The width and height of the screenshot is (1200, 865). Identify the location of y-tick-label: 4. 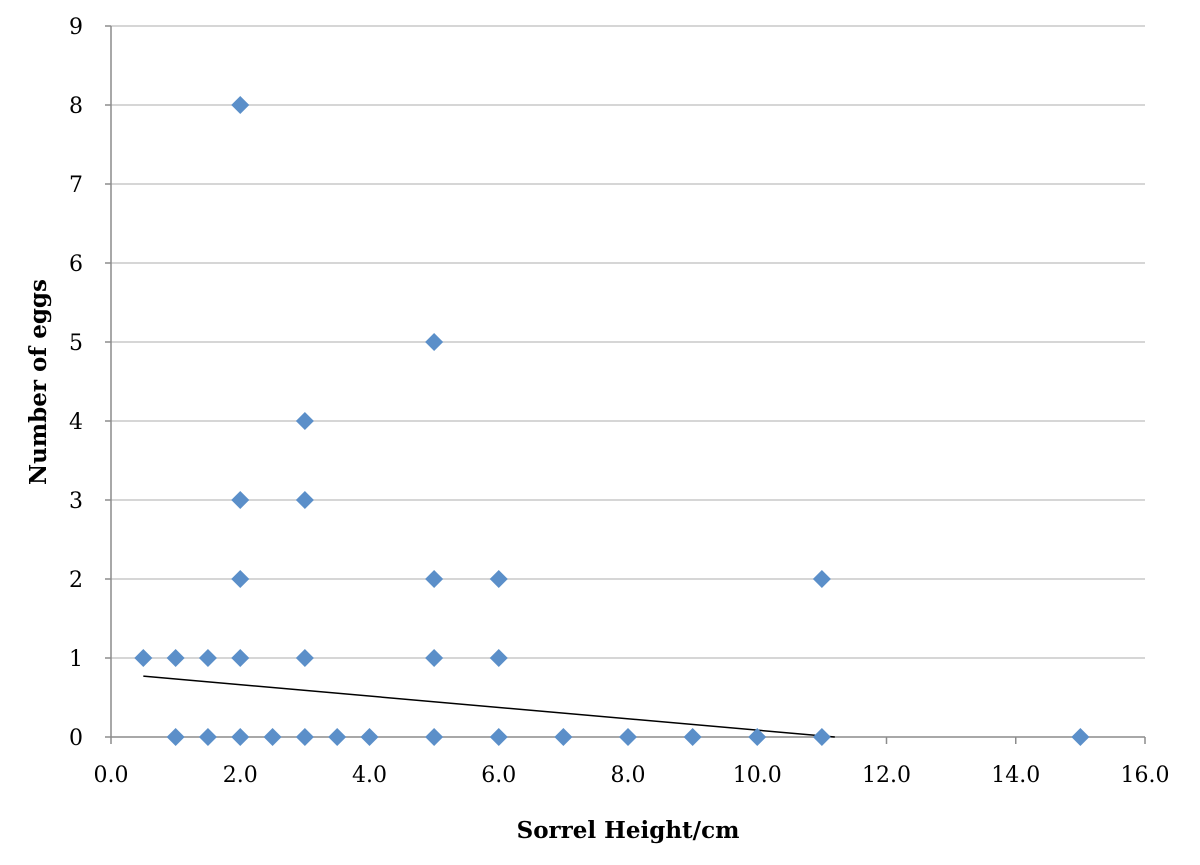
(76, 422).